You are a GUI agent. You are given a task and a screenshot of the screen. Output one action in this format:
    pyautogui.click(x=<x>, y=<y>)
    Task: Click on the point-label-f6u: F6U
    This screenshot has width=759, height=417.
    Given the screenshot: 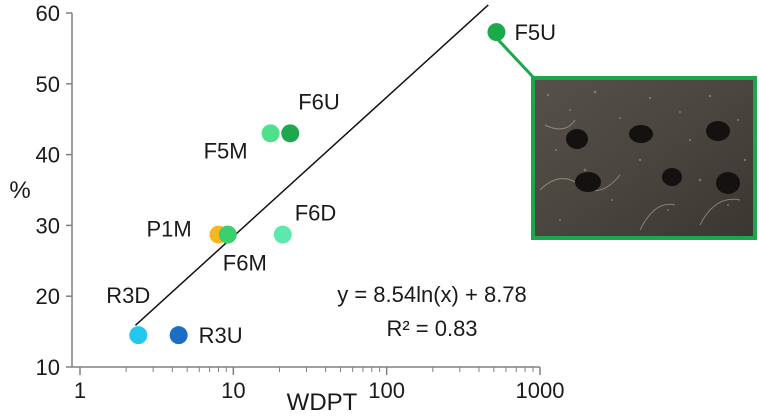 What is the action you would take?
    pyautogui.click(x=319, y=101)
    